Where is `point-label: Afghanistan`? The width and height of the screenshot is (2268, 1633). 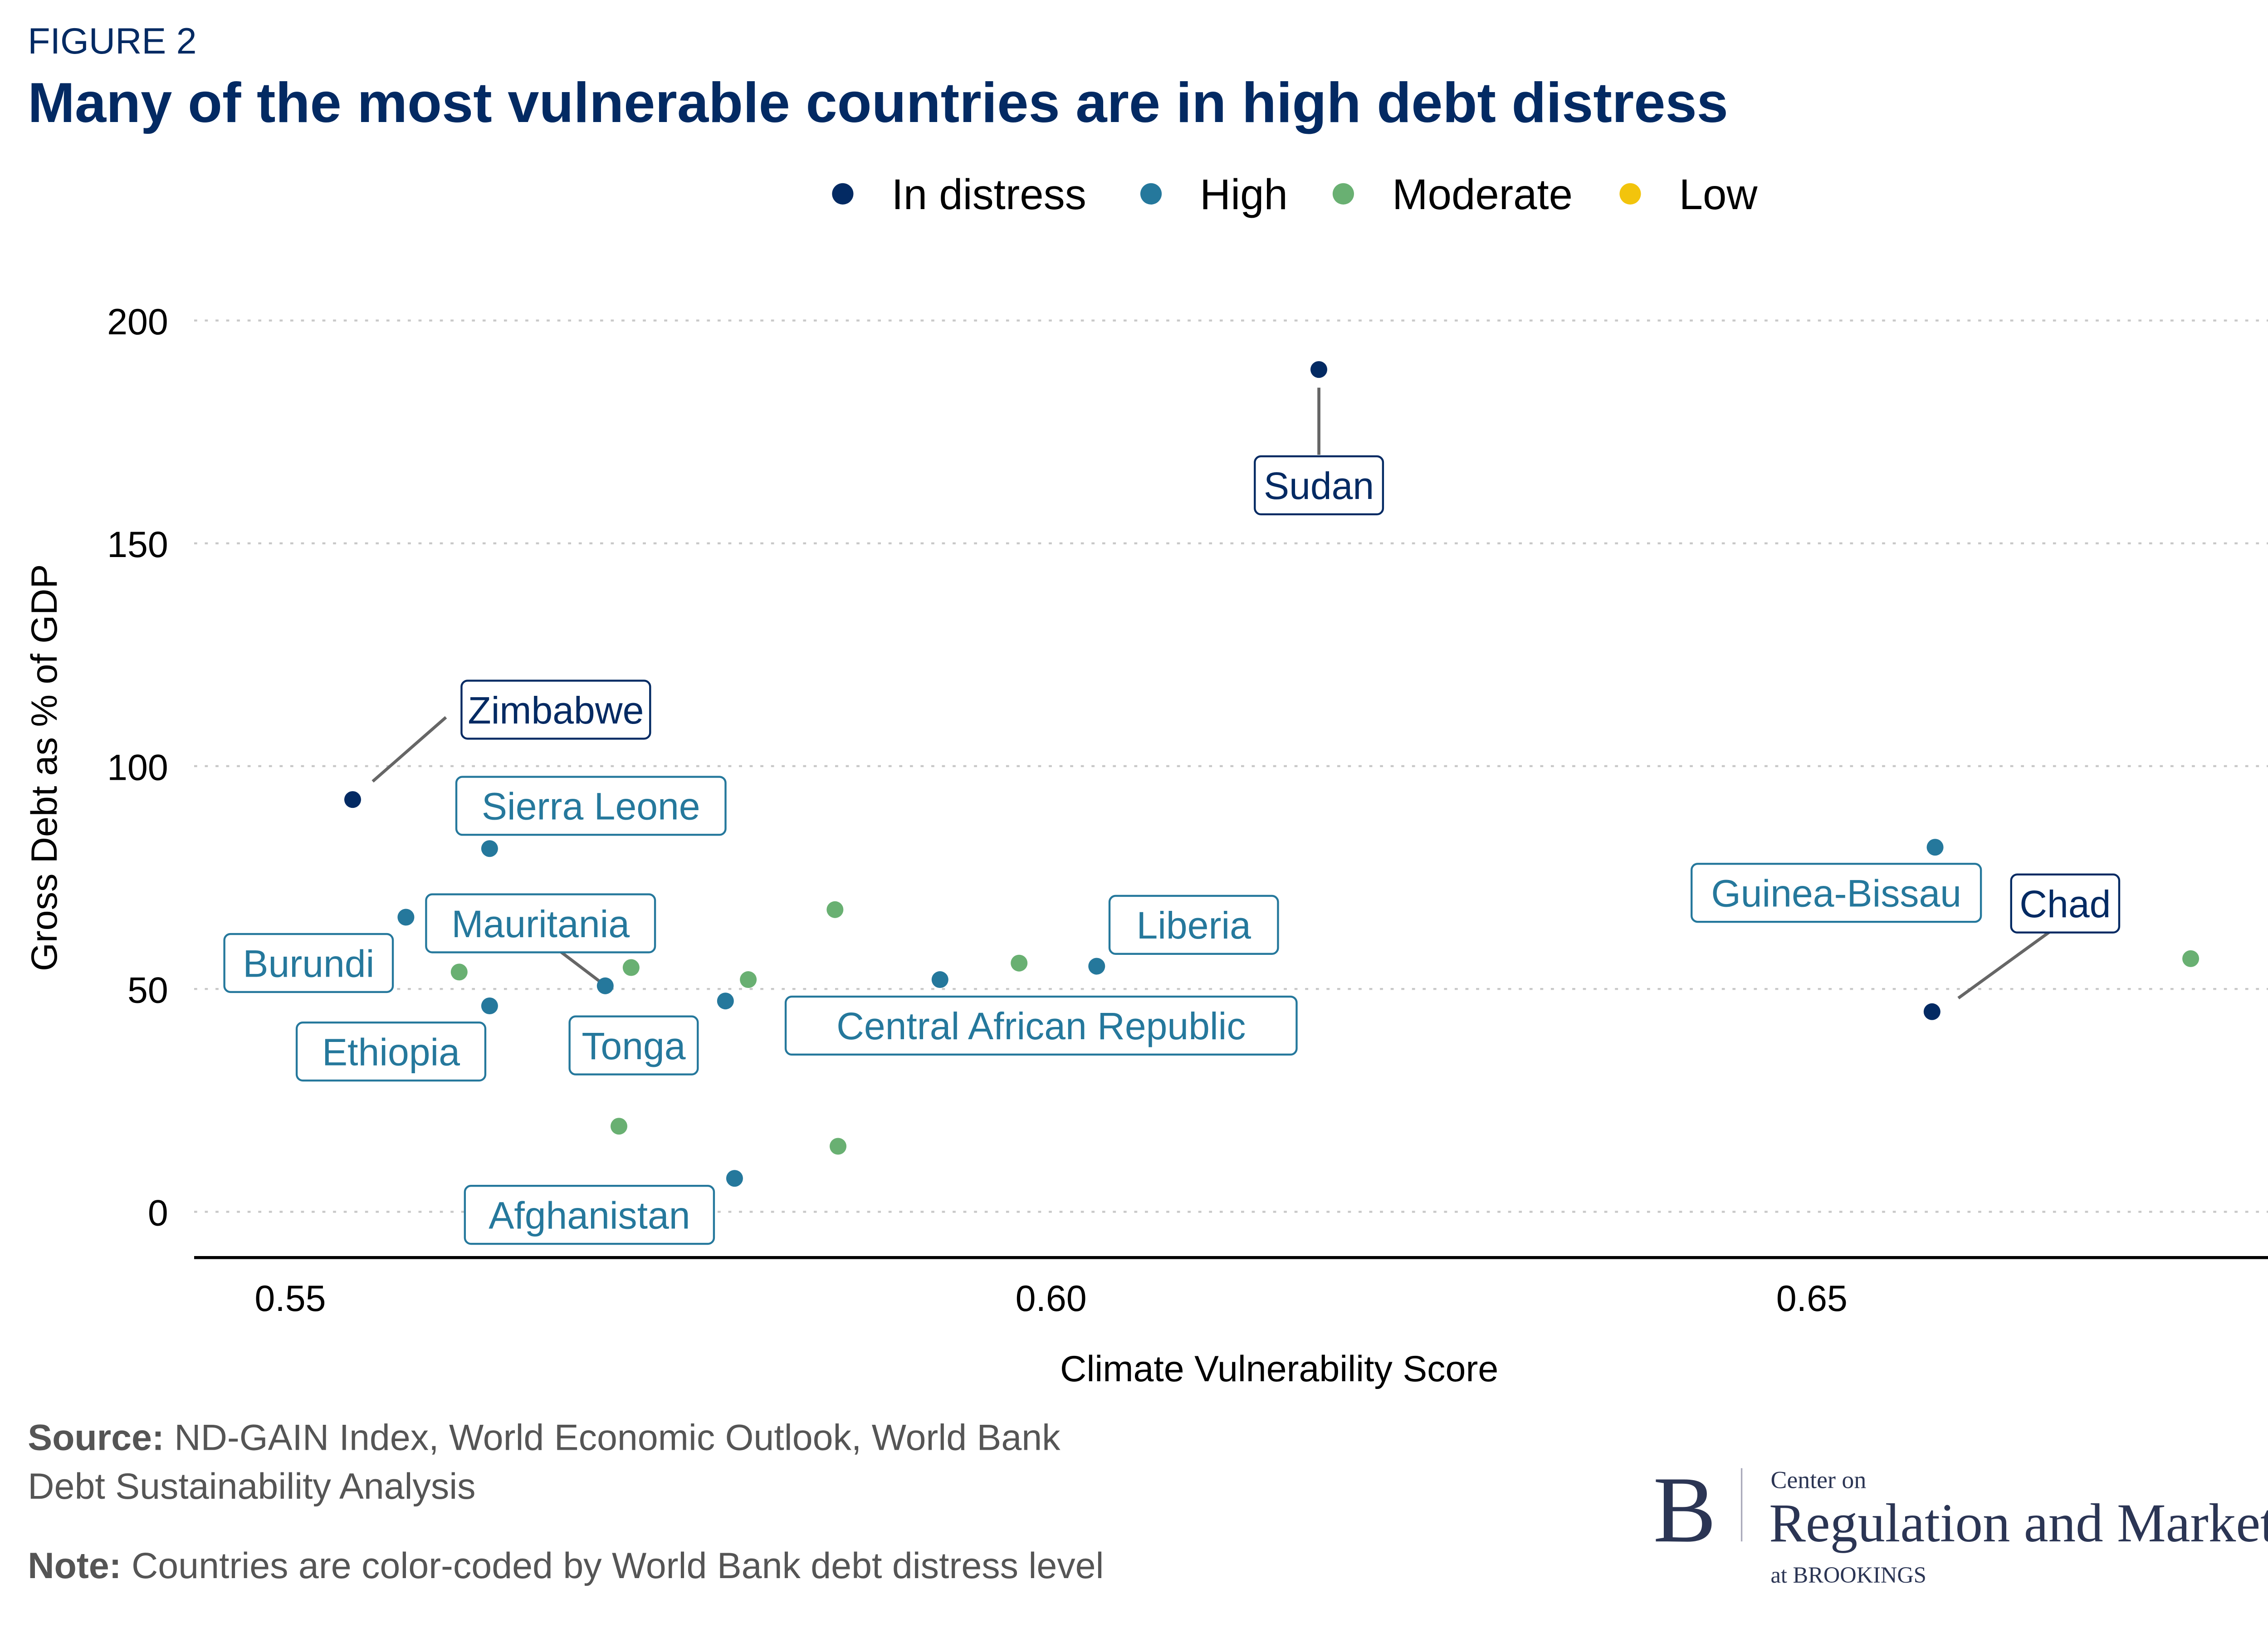 point-label: Afghanistan is located at coordinates (589, 1215).